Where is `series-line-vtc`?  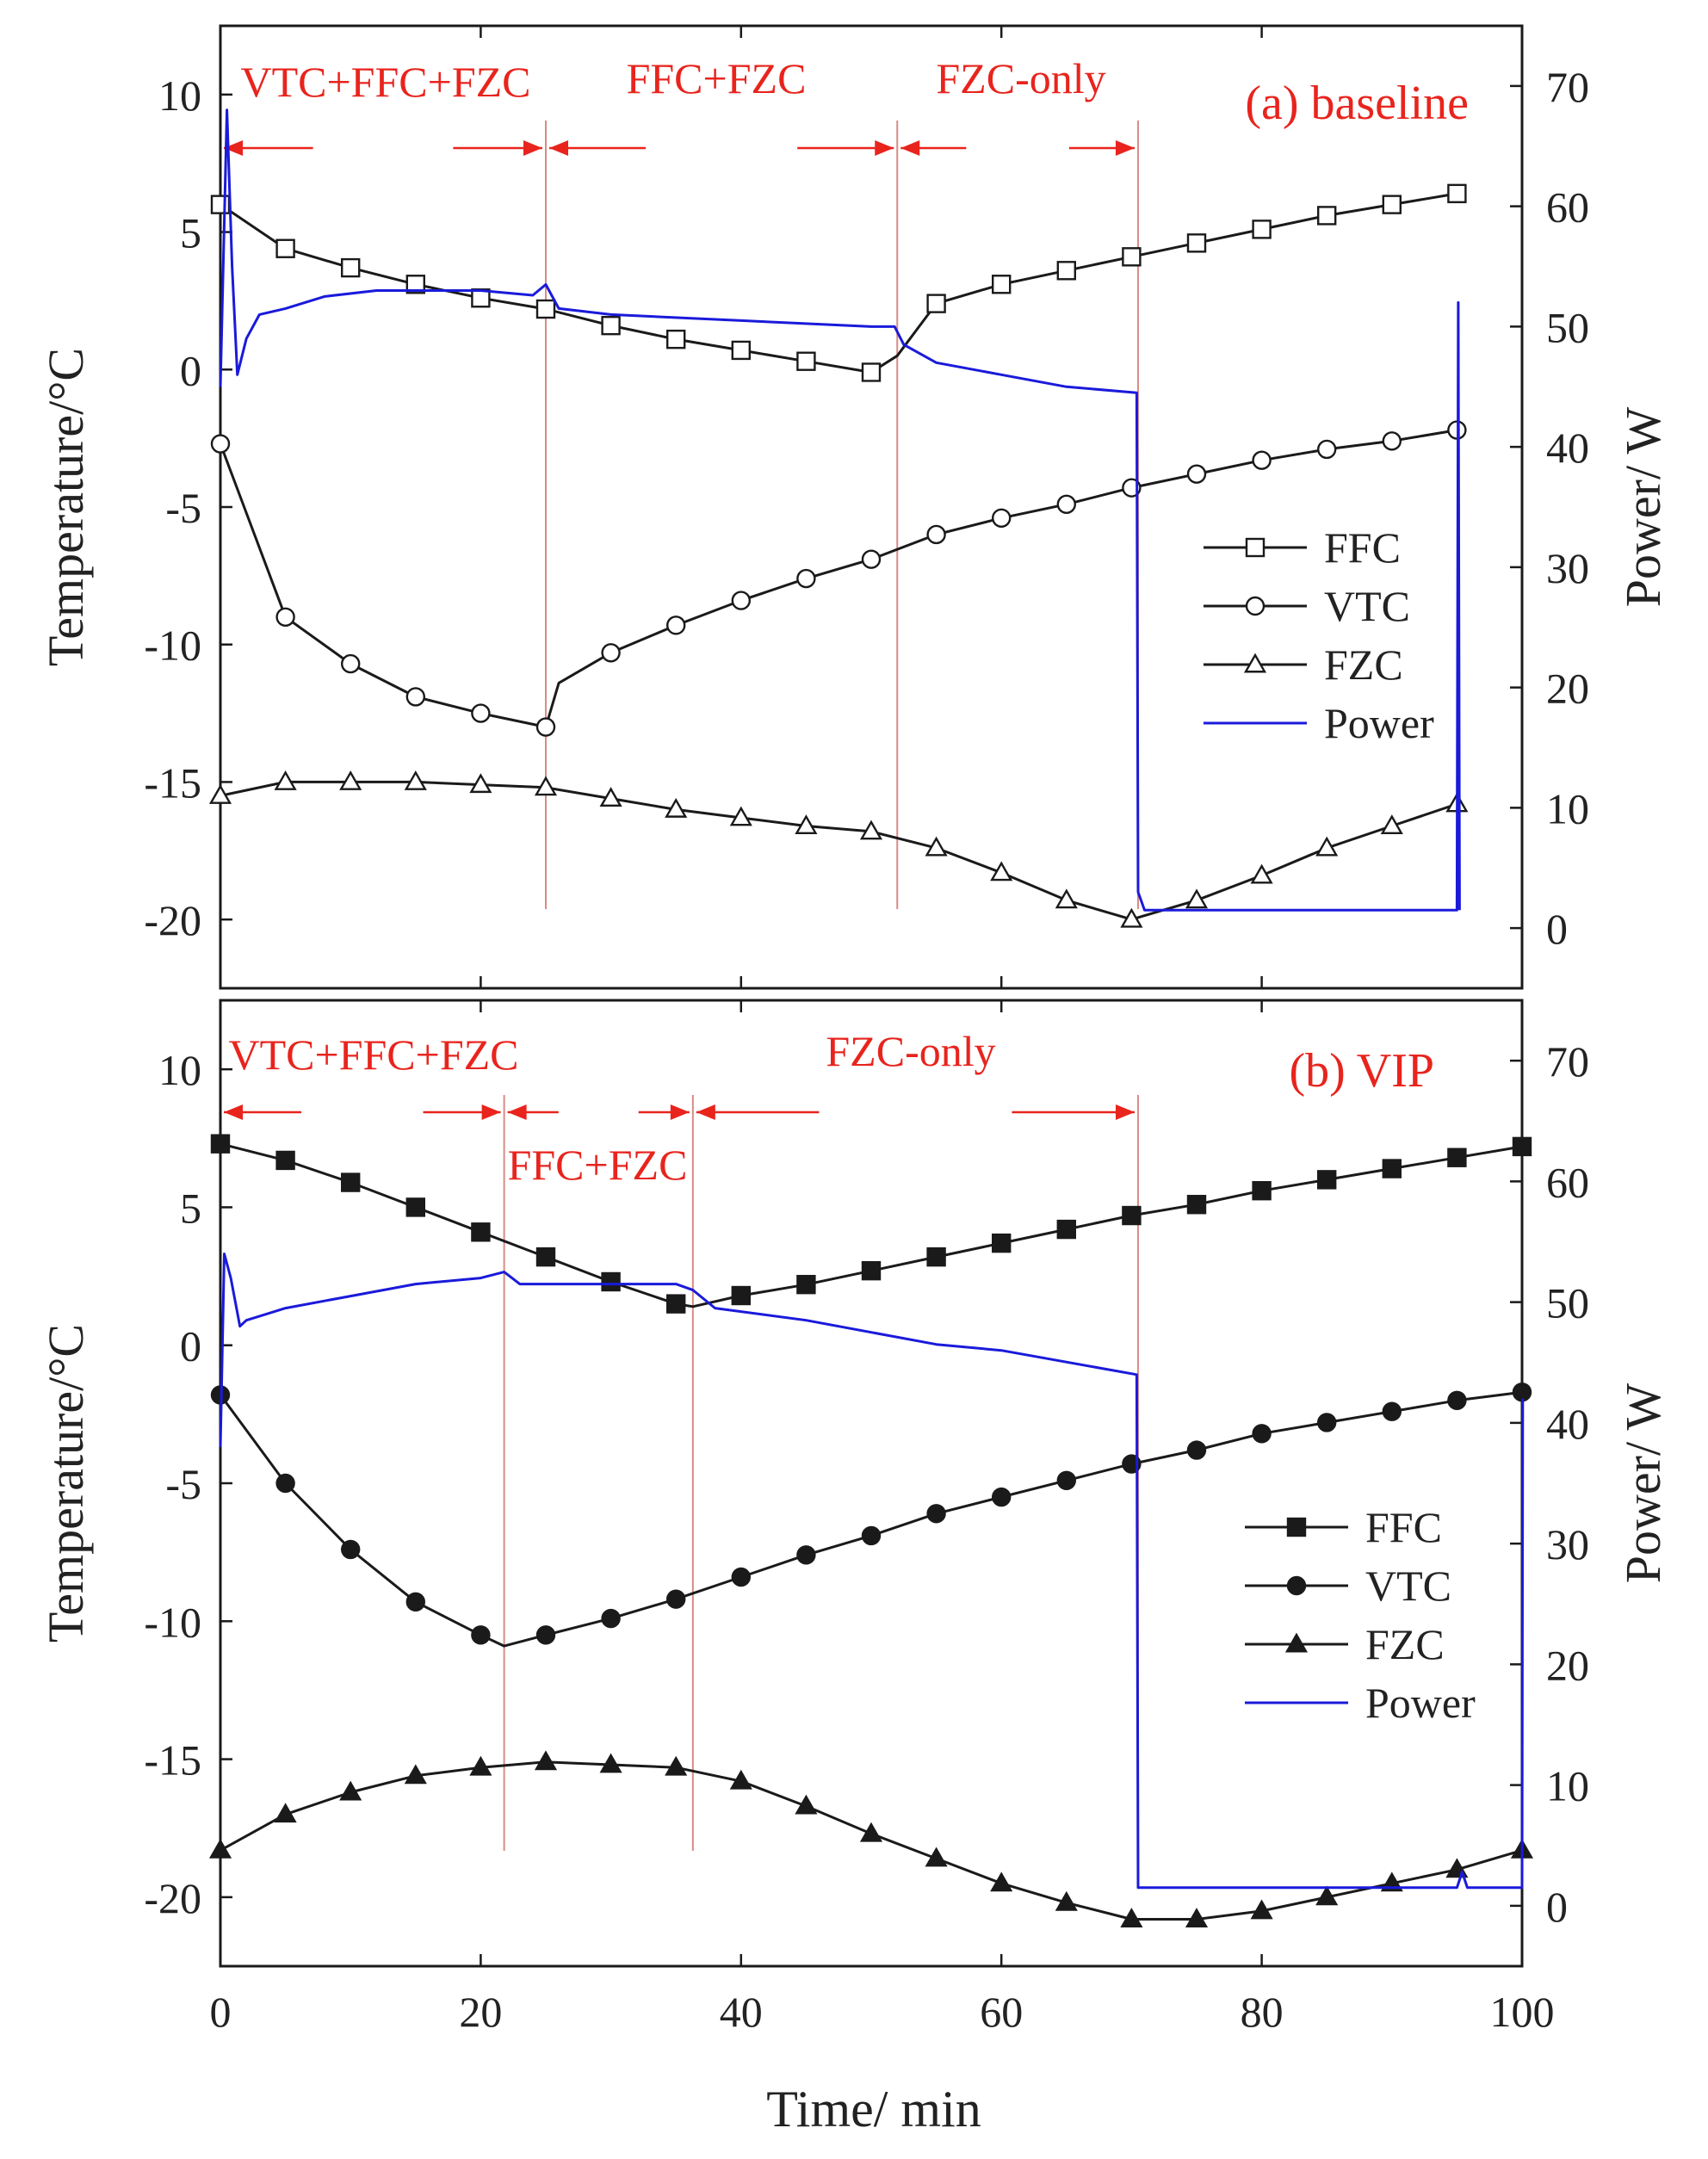 series-line-vtc is located at coordinates (838, 578).